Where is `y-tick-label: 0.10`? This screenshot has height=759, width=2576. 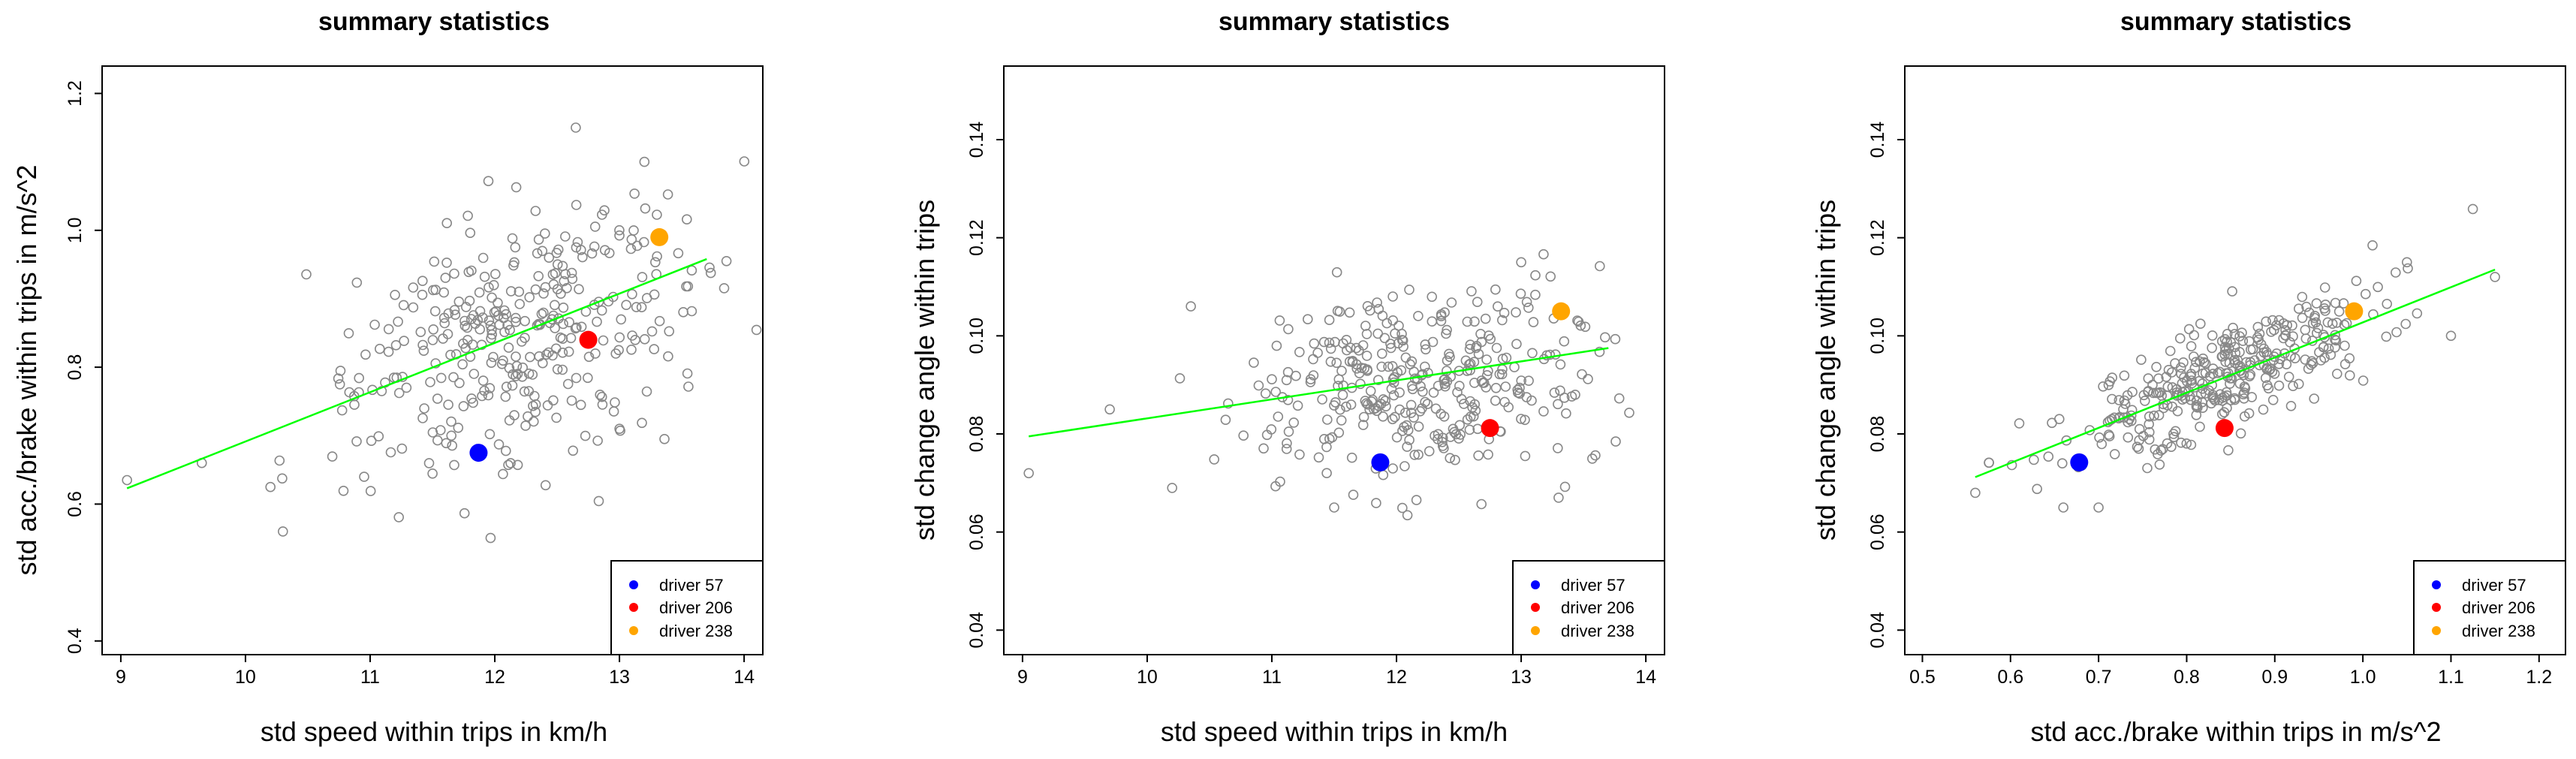
y-tick-label: 0.10 is located at coordinates (976, 336).